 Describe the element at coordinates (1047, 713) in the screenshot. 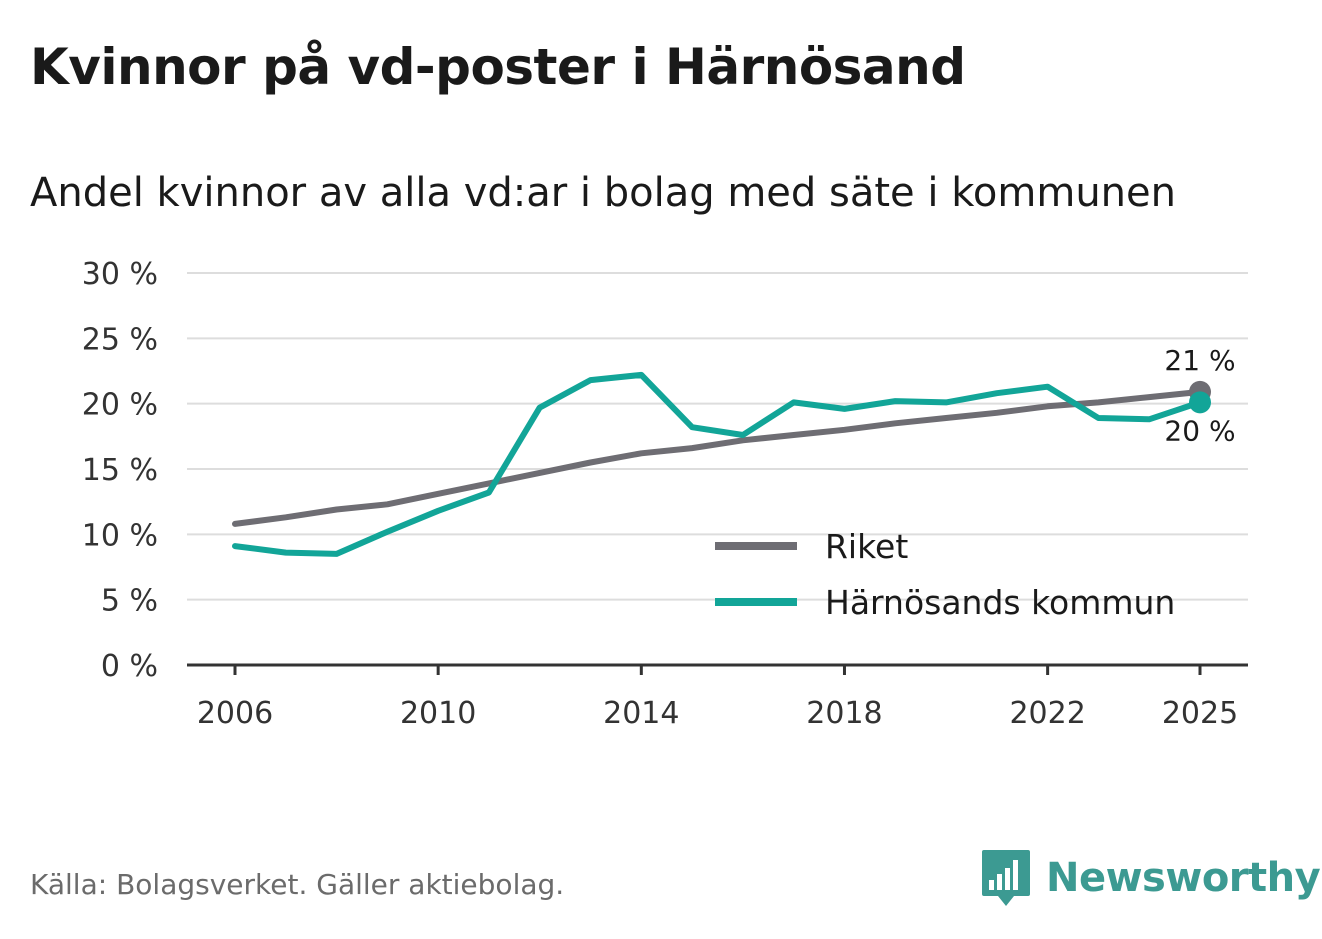

I see `x-tick-label: 2022` at that location.